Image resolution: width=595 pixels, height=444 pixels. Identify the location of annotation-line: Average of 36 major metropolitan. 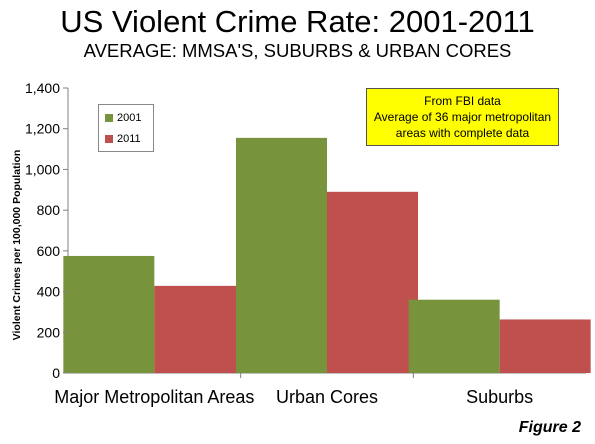
(462, 117).